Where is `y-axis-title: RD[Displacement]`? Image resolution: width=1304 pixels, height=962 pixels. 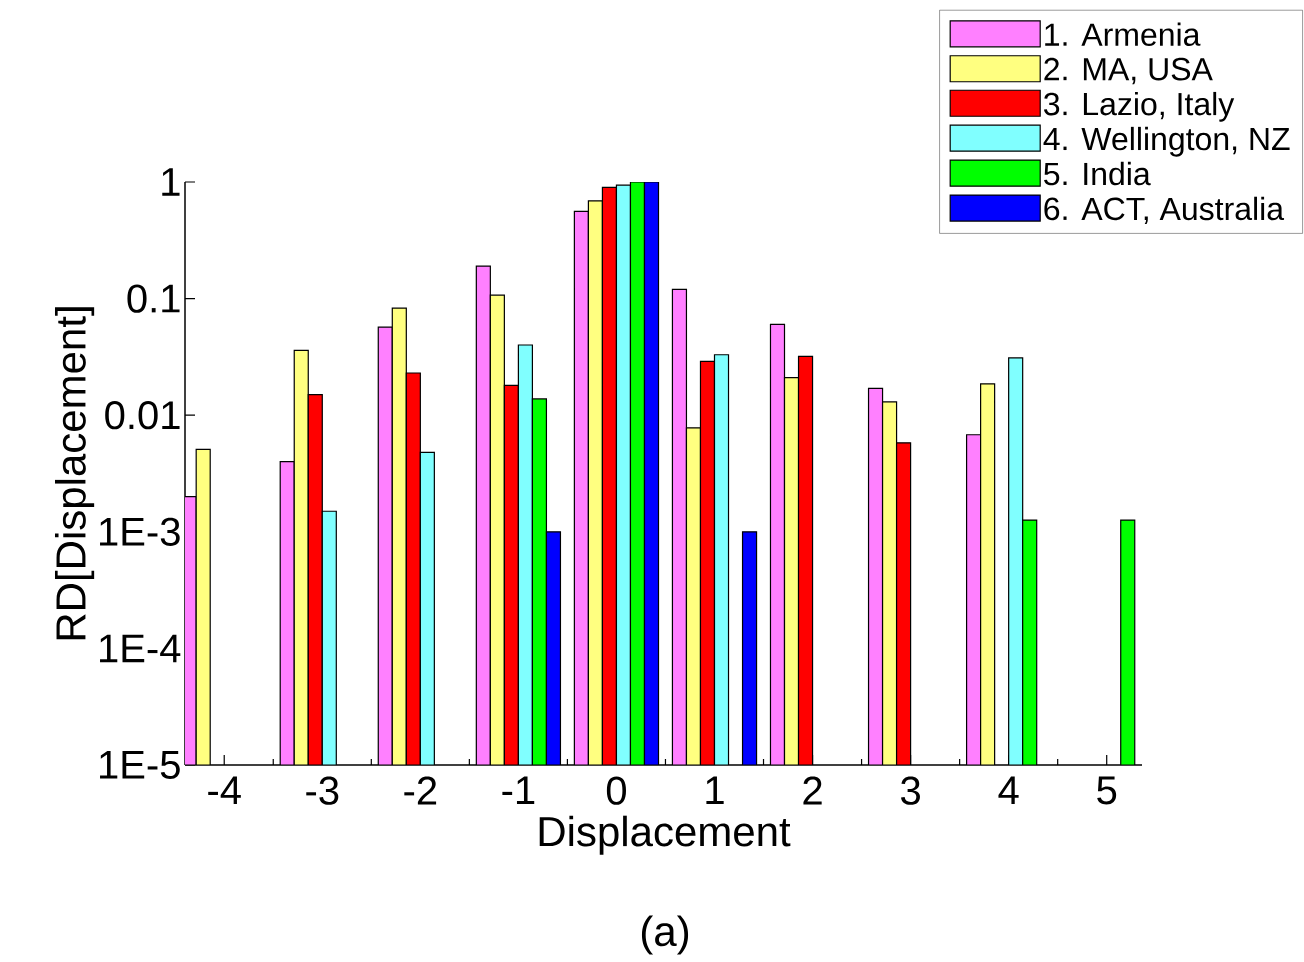
y-axis-title: RD[Displacement] is located at coordinates (74, 473).